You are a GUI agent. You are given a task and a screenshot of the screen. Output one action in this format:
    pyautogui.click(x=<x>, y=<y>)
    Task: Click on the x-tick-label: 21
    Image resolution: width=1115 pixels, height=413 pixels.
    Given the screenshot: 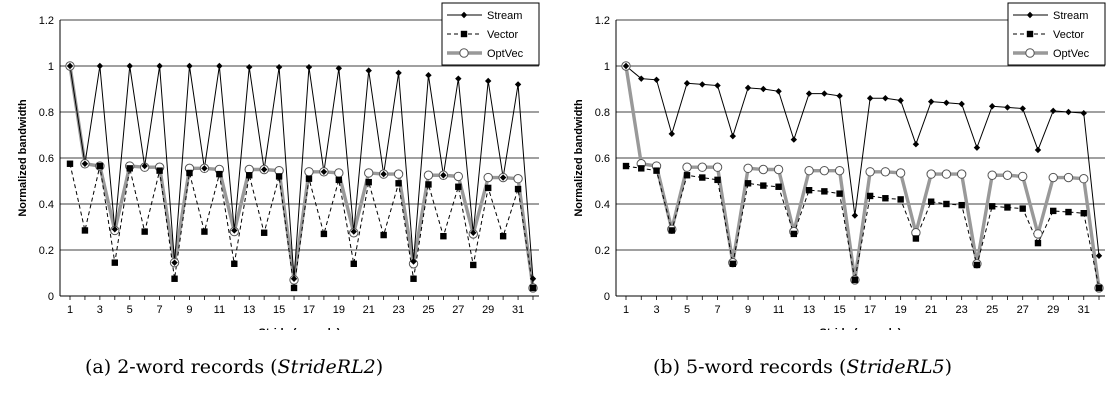 What is the action you would take?
    pyautogui.click(x=369, y=310)
    